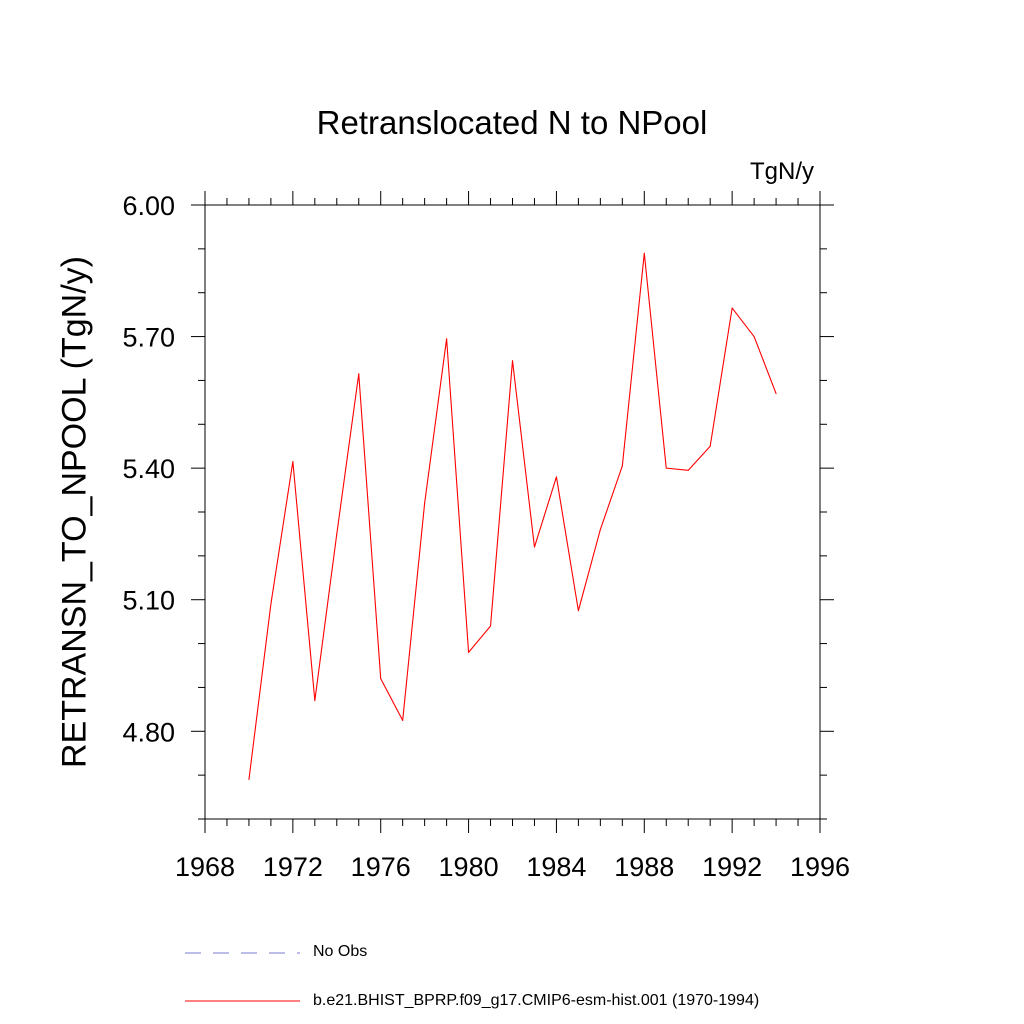  Describe the element at coordinates (644, 867) in the screenshot. I see `x-tick-label: 1988` at that location.